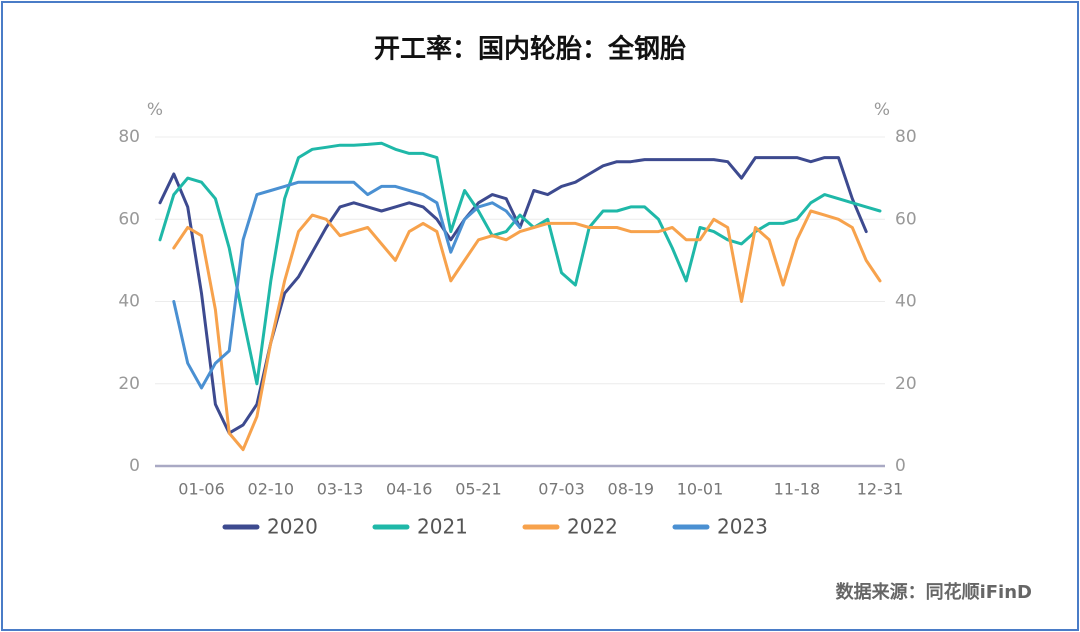  What do you see at coordinates (129, 302) in the screenshot?
I see `y-tick-label: 40` at bounding box center [129, 302].